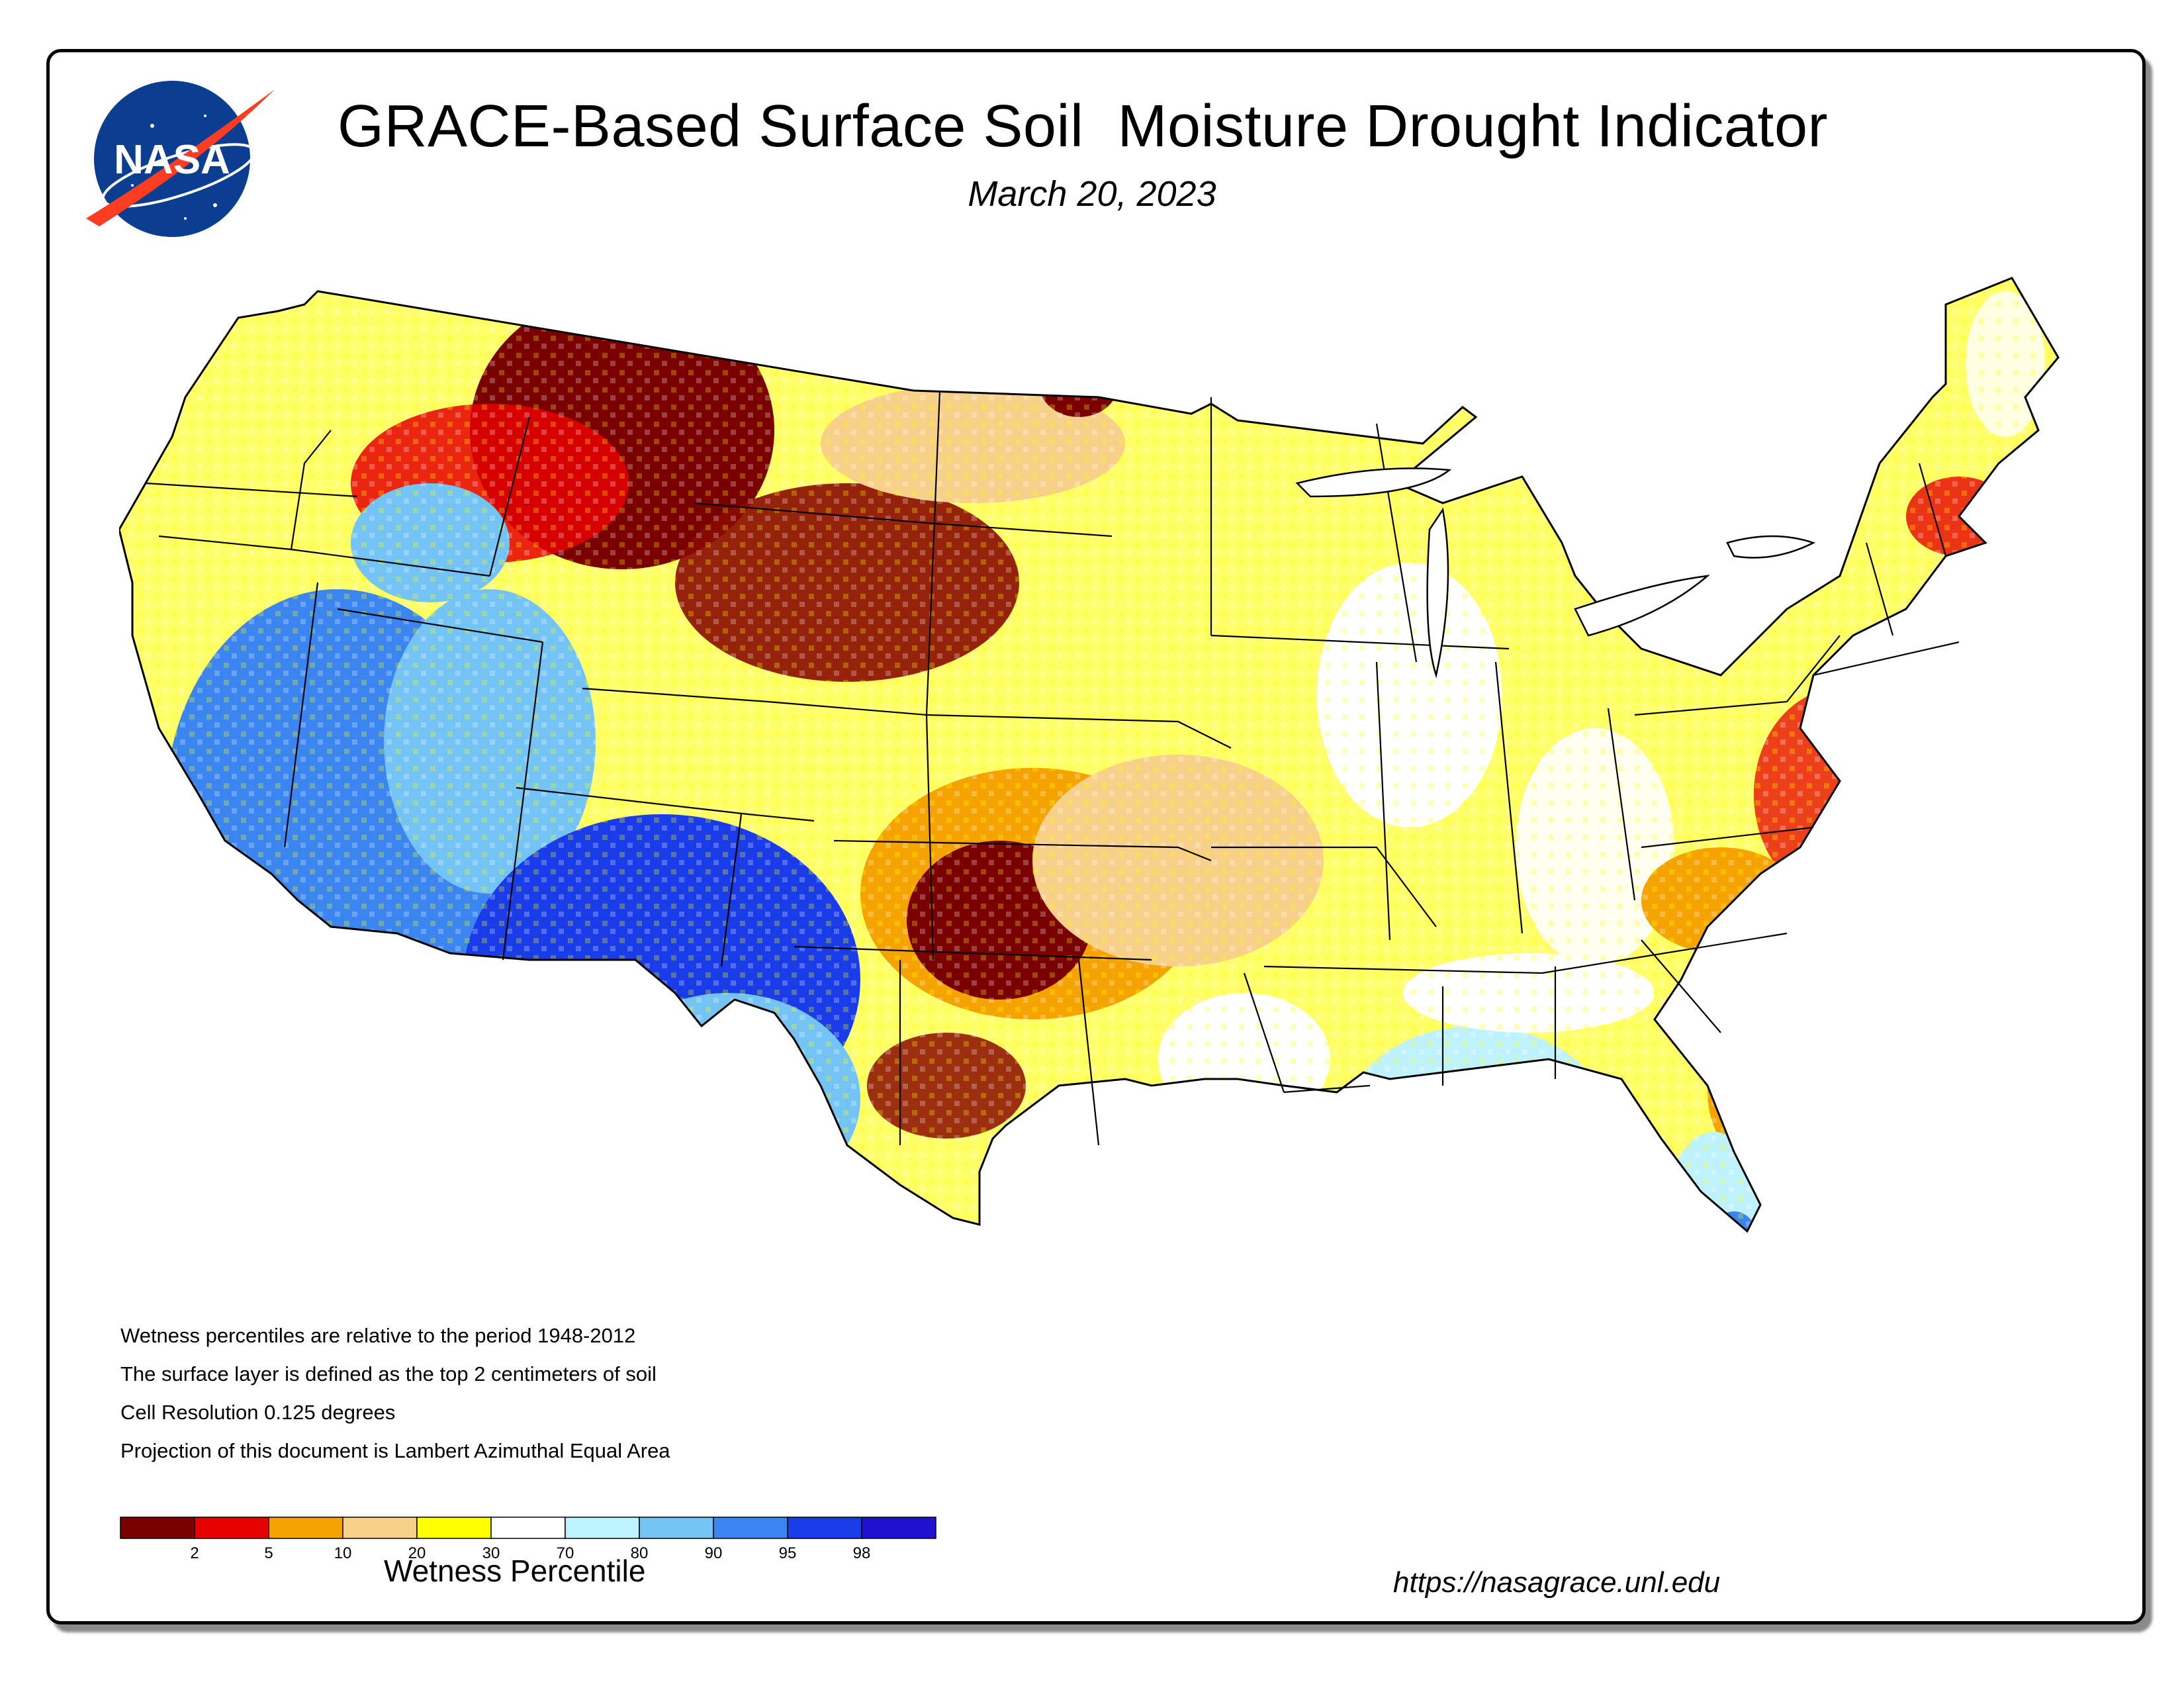  I want to click on map-date: March 20, 2023, so click(1092, 194).